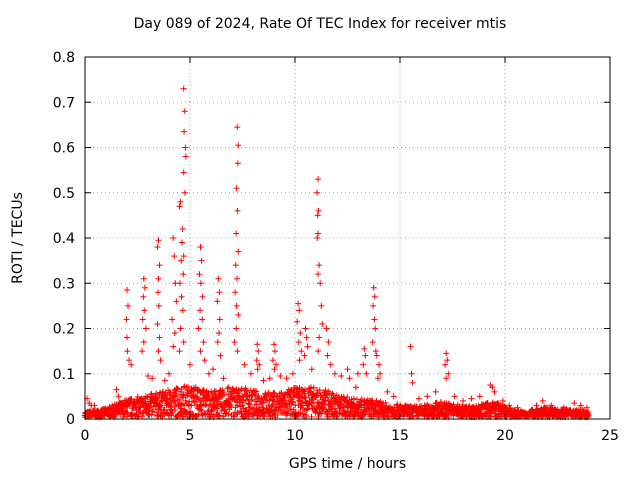 The image size is (640, 480). Describe the element at coordinates (64, 284) in the screenshot. I see `y-tick-label: 0.3` at that location.